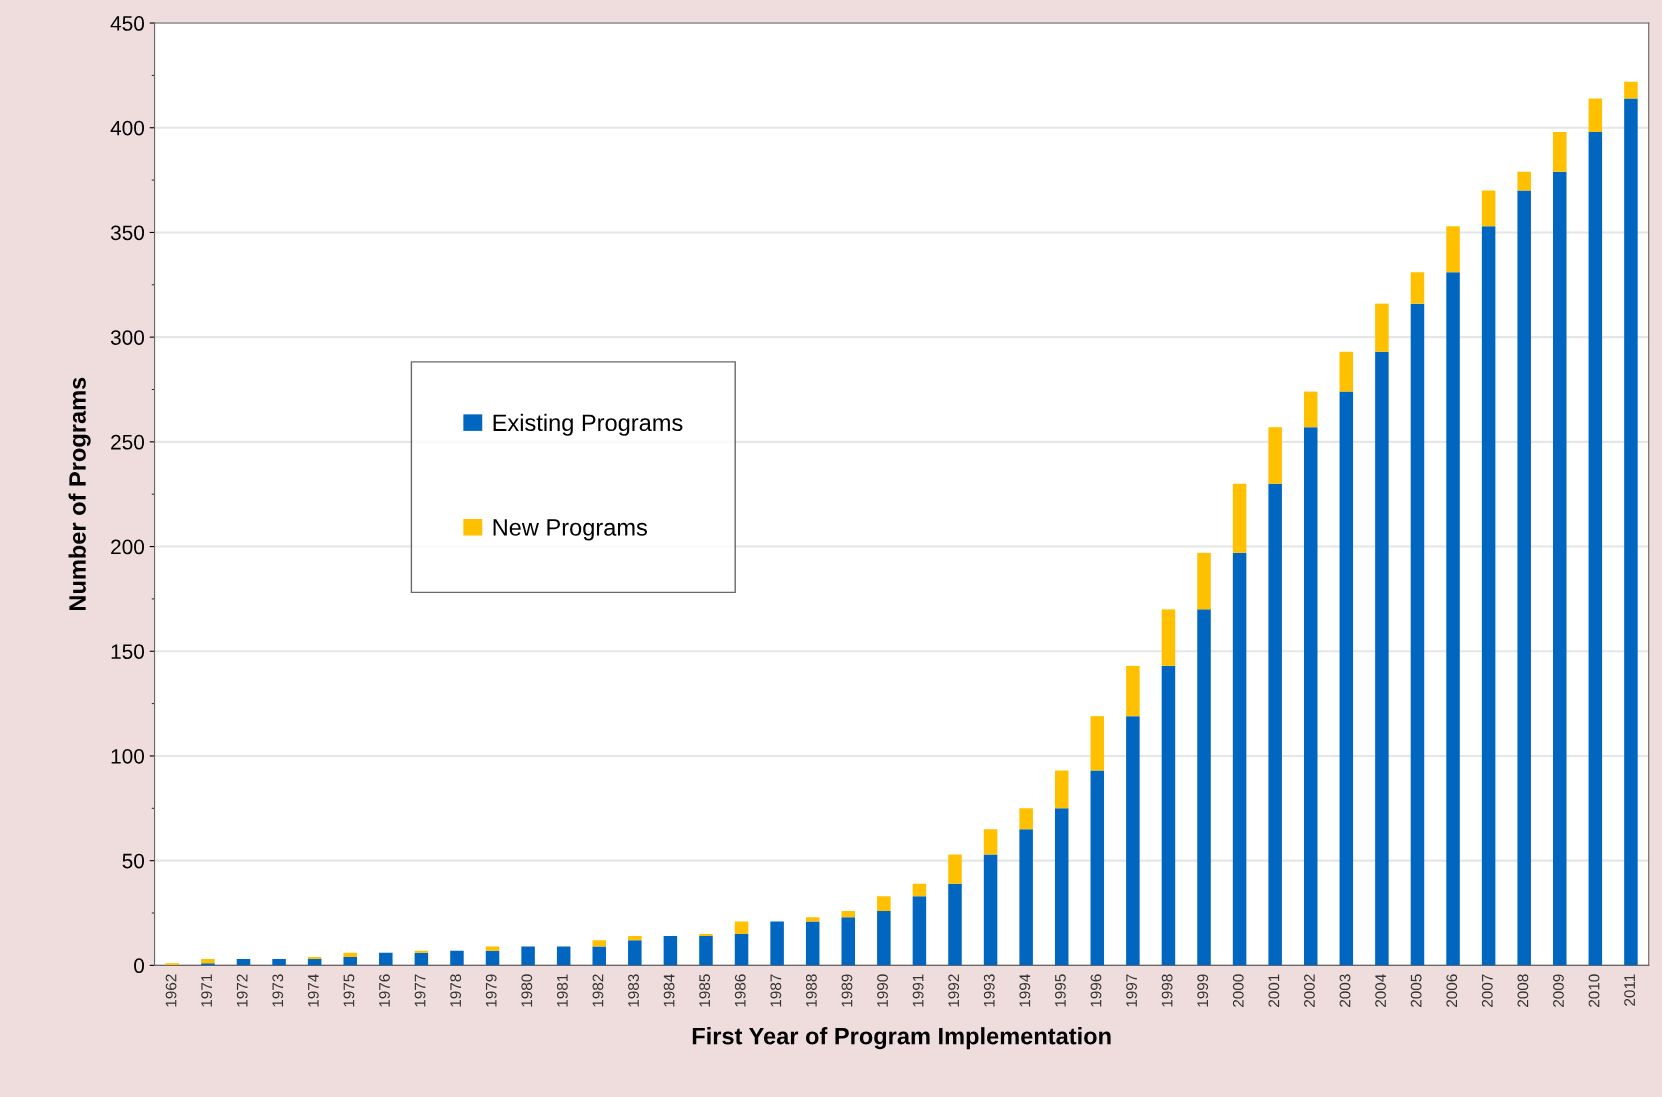 The height and width of the screenshot is (1097, 1662). Describe the element at coordinates (1025, 990) in the screenshot. I see `x-tick-label: 1994` at that location.